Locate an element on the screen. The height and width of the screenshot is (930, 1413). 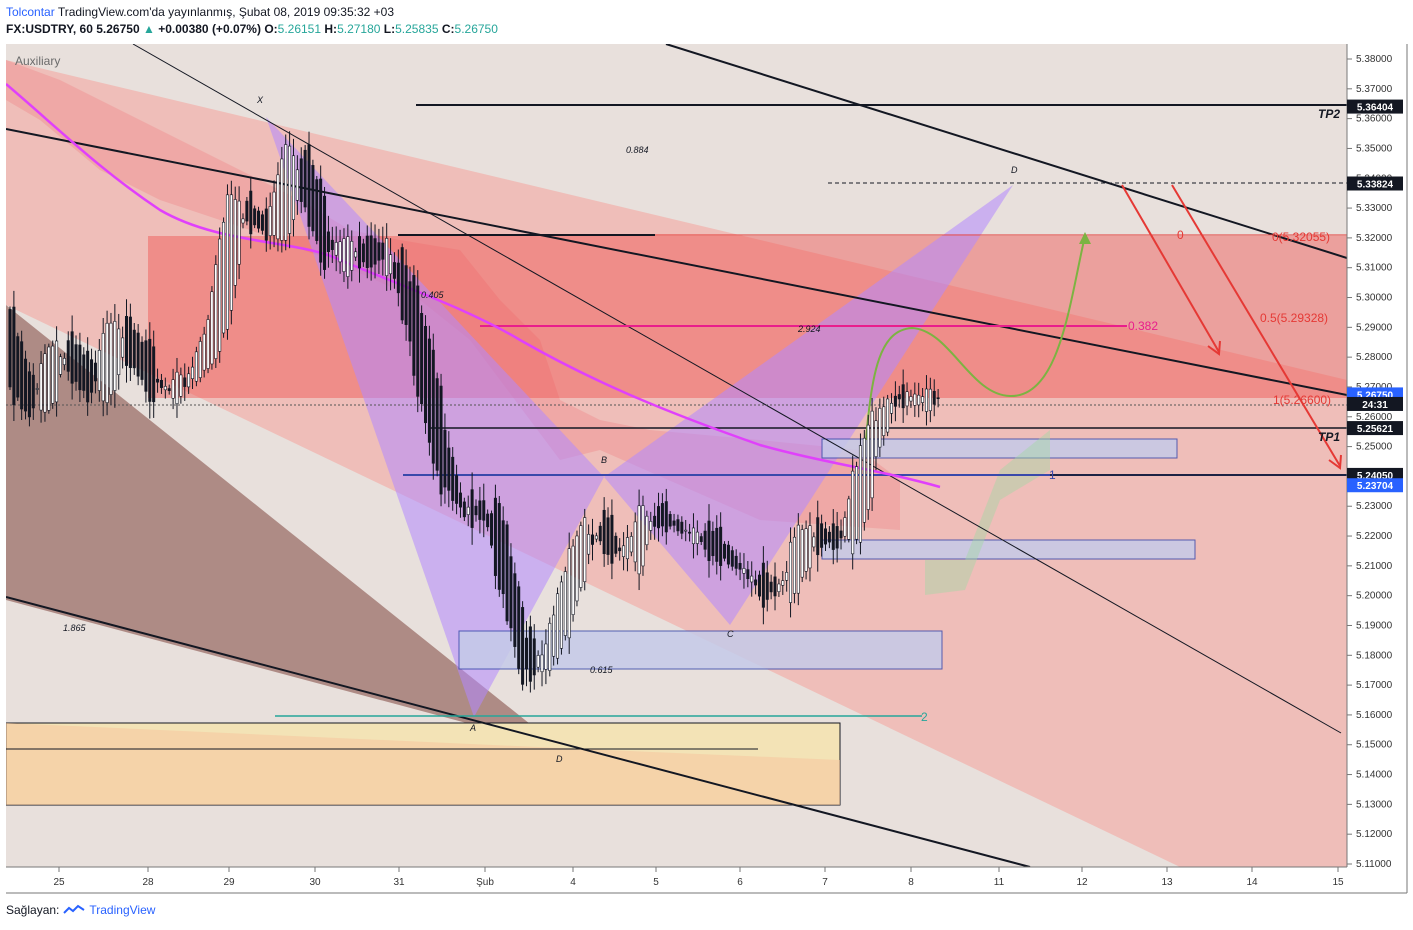
pattern-point-a: A is located at coordinates (472, 728).